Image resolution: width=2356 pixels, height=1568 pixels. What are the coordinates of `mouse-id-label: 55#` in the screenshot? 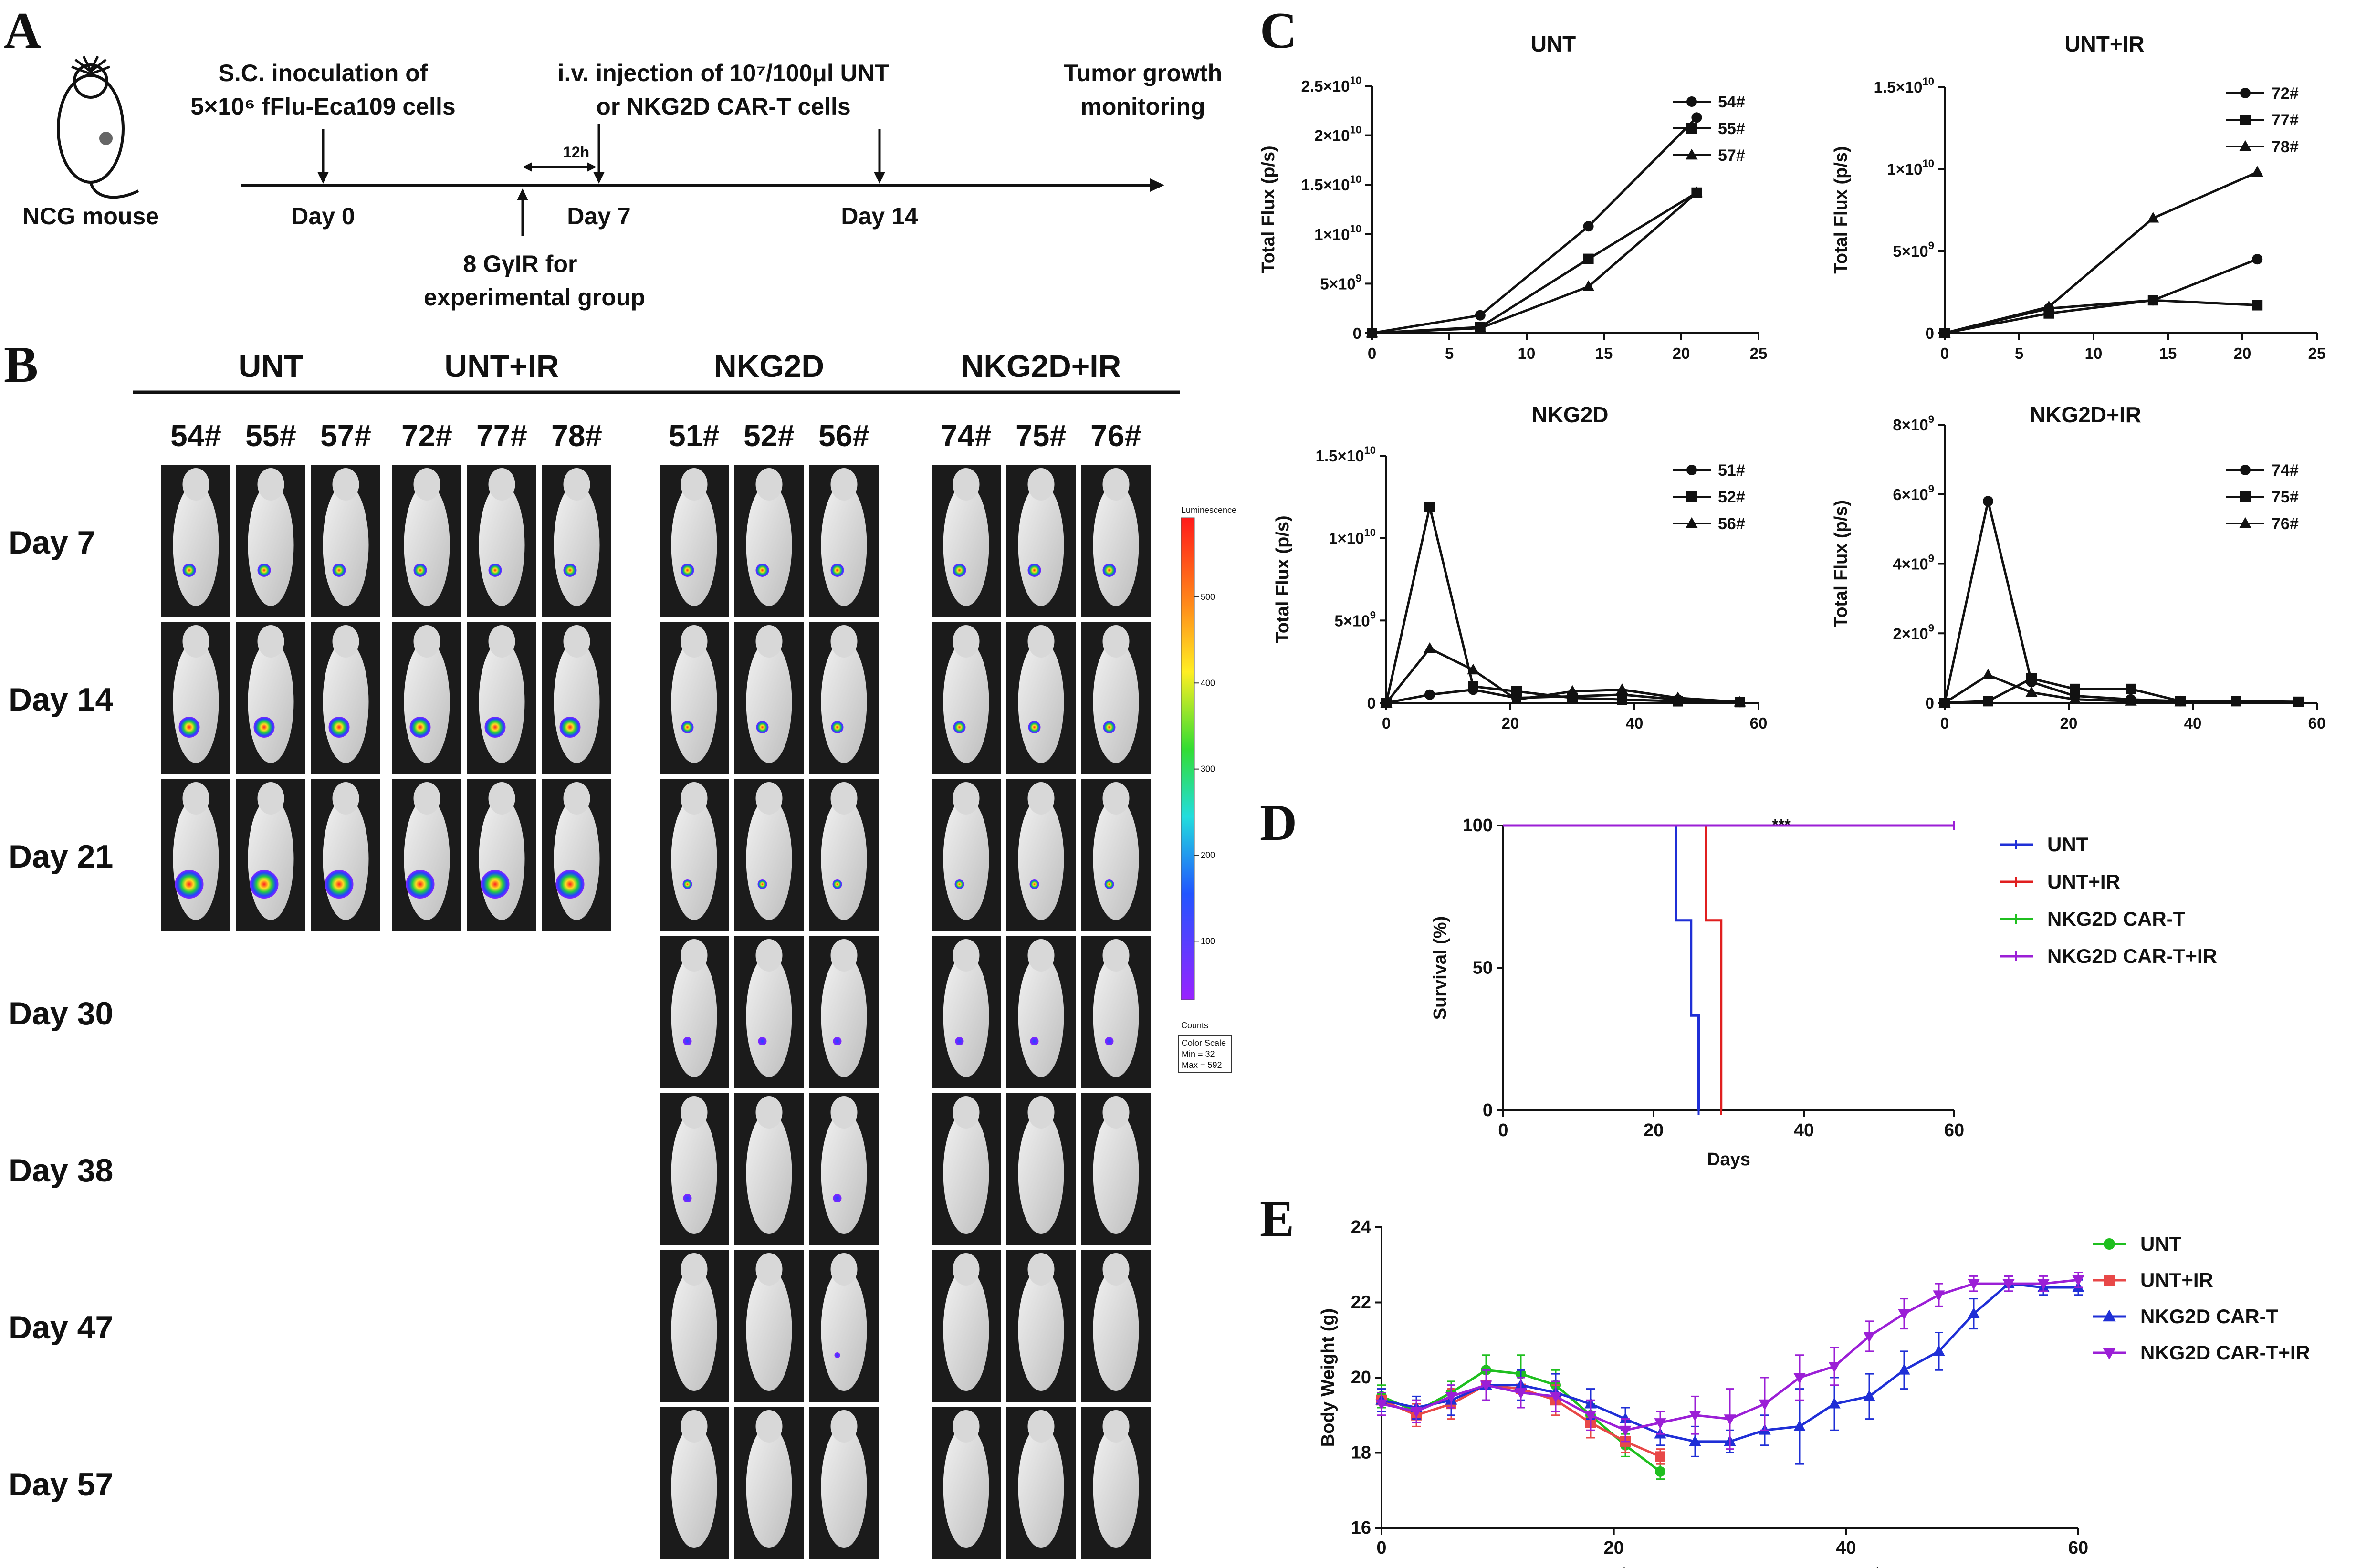 It's located at (271, 436).